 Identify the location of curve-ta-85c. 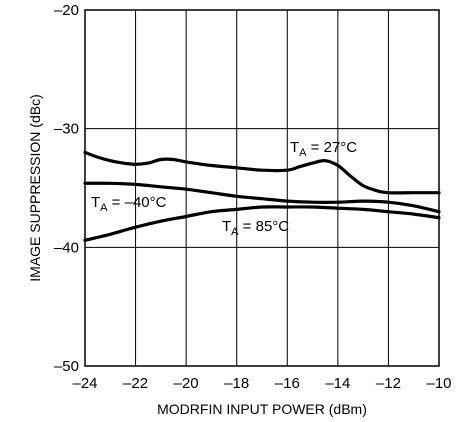
(262, 223).